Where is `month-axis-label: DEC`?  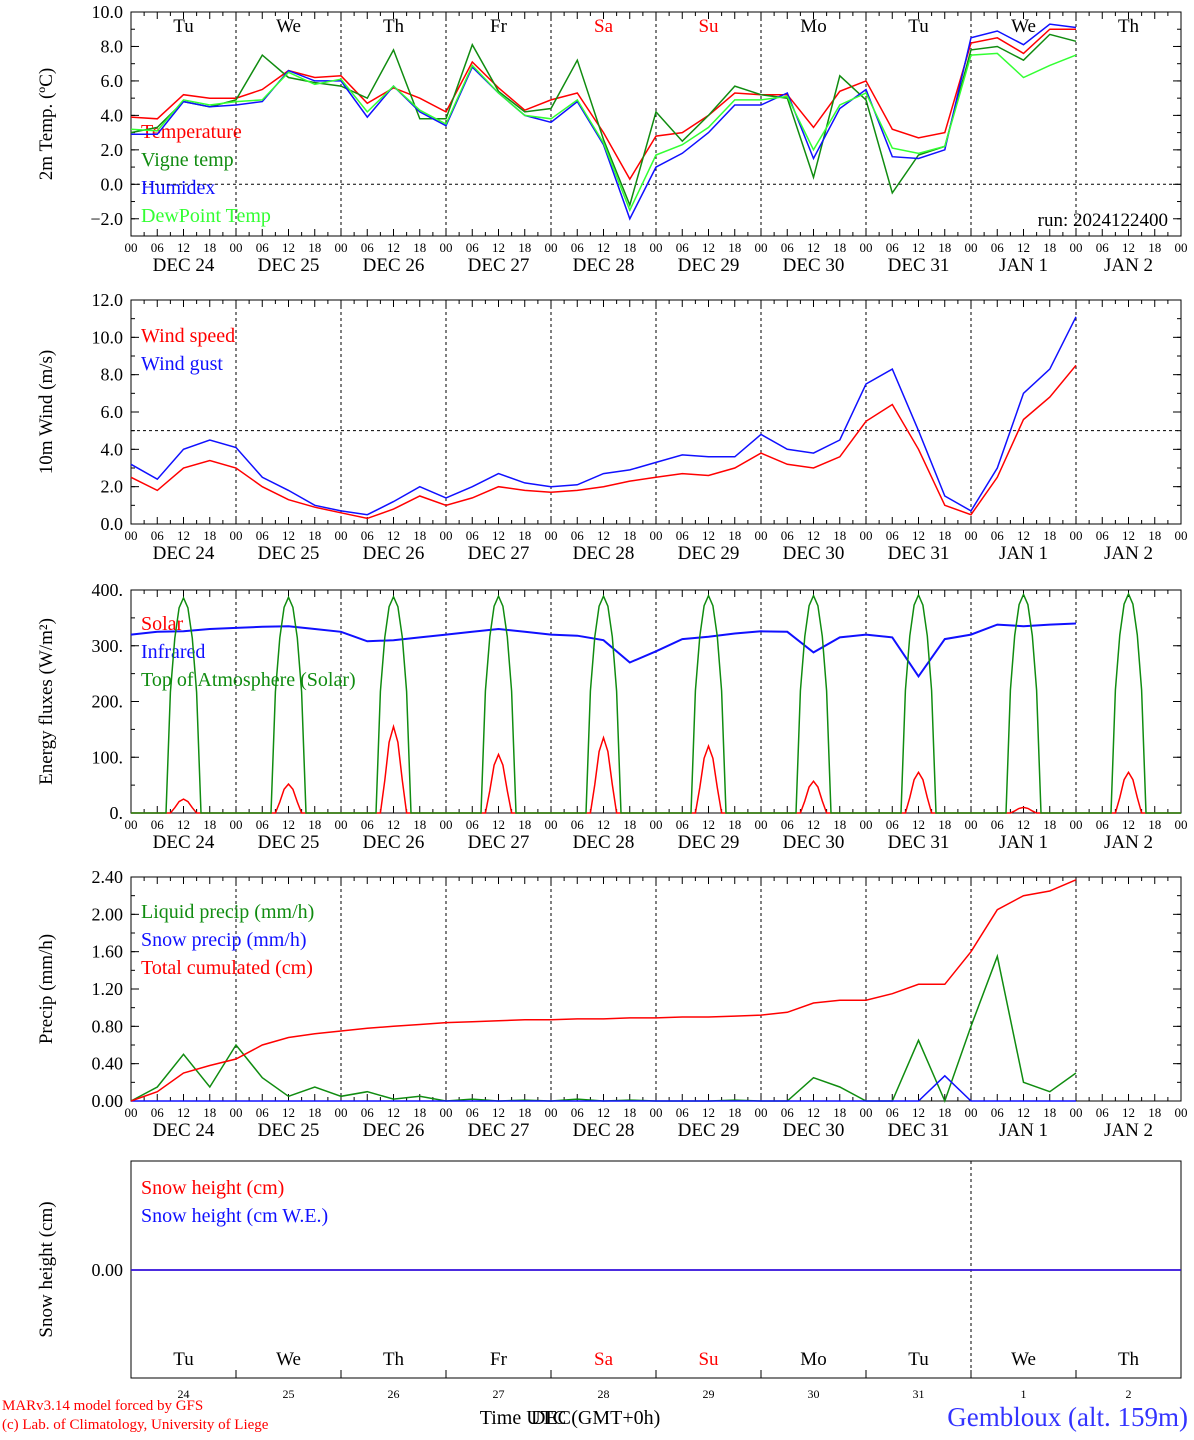 month-axis-label: DEC is located at coordinates (551, 1418).